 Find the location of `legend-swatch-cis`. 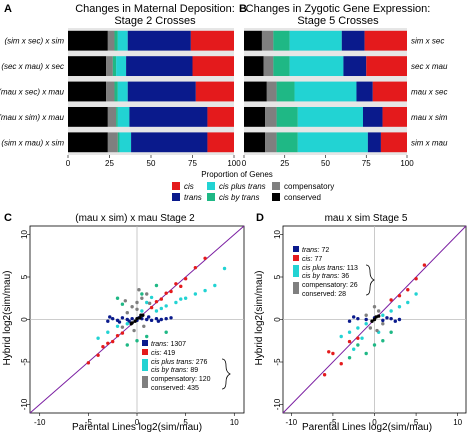

legend-swatch-cis is located at coordinates (176, 186).